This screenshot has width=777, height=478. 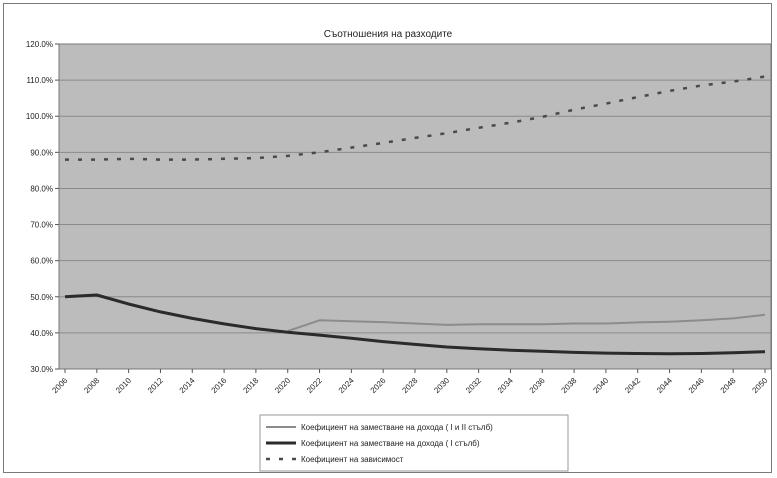 What do you see at coordinates (41, 333) in the screenshot?
I see `y-tick-label: 40.0%` at bounding box center [41, 333].